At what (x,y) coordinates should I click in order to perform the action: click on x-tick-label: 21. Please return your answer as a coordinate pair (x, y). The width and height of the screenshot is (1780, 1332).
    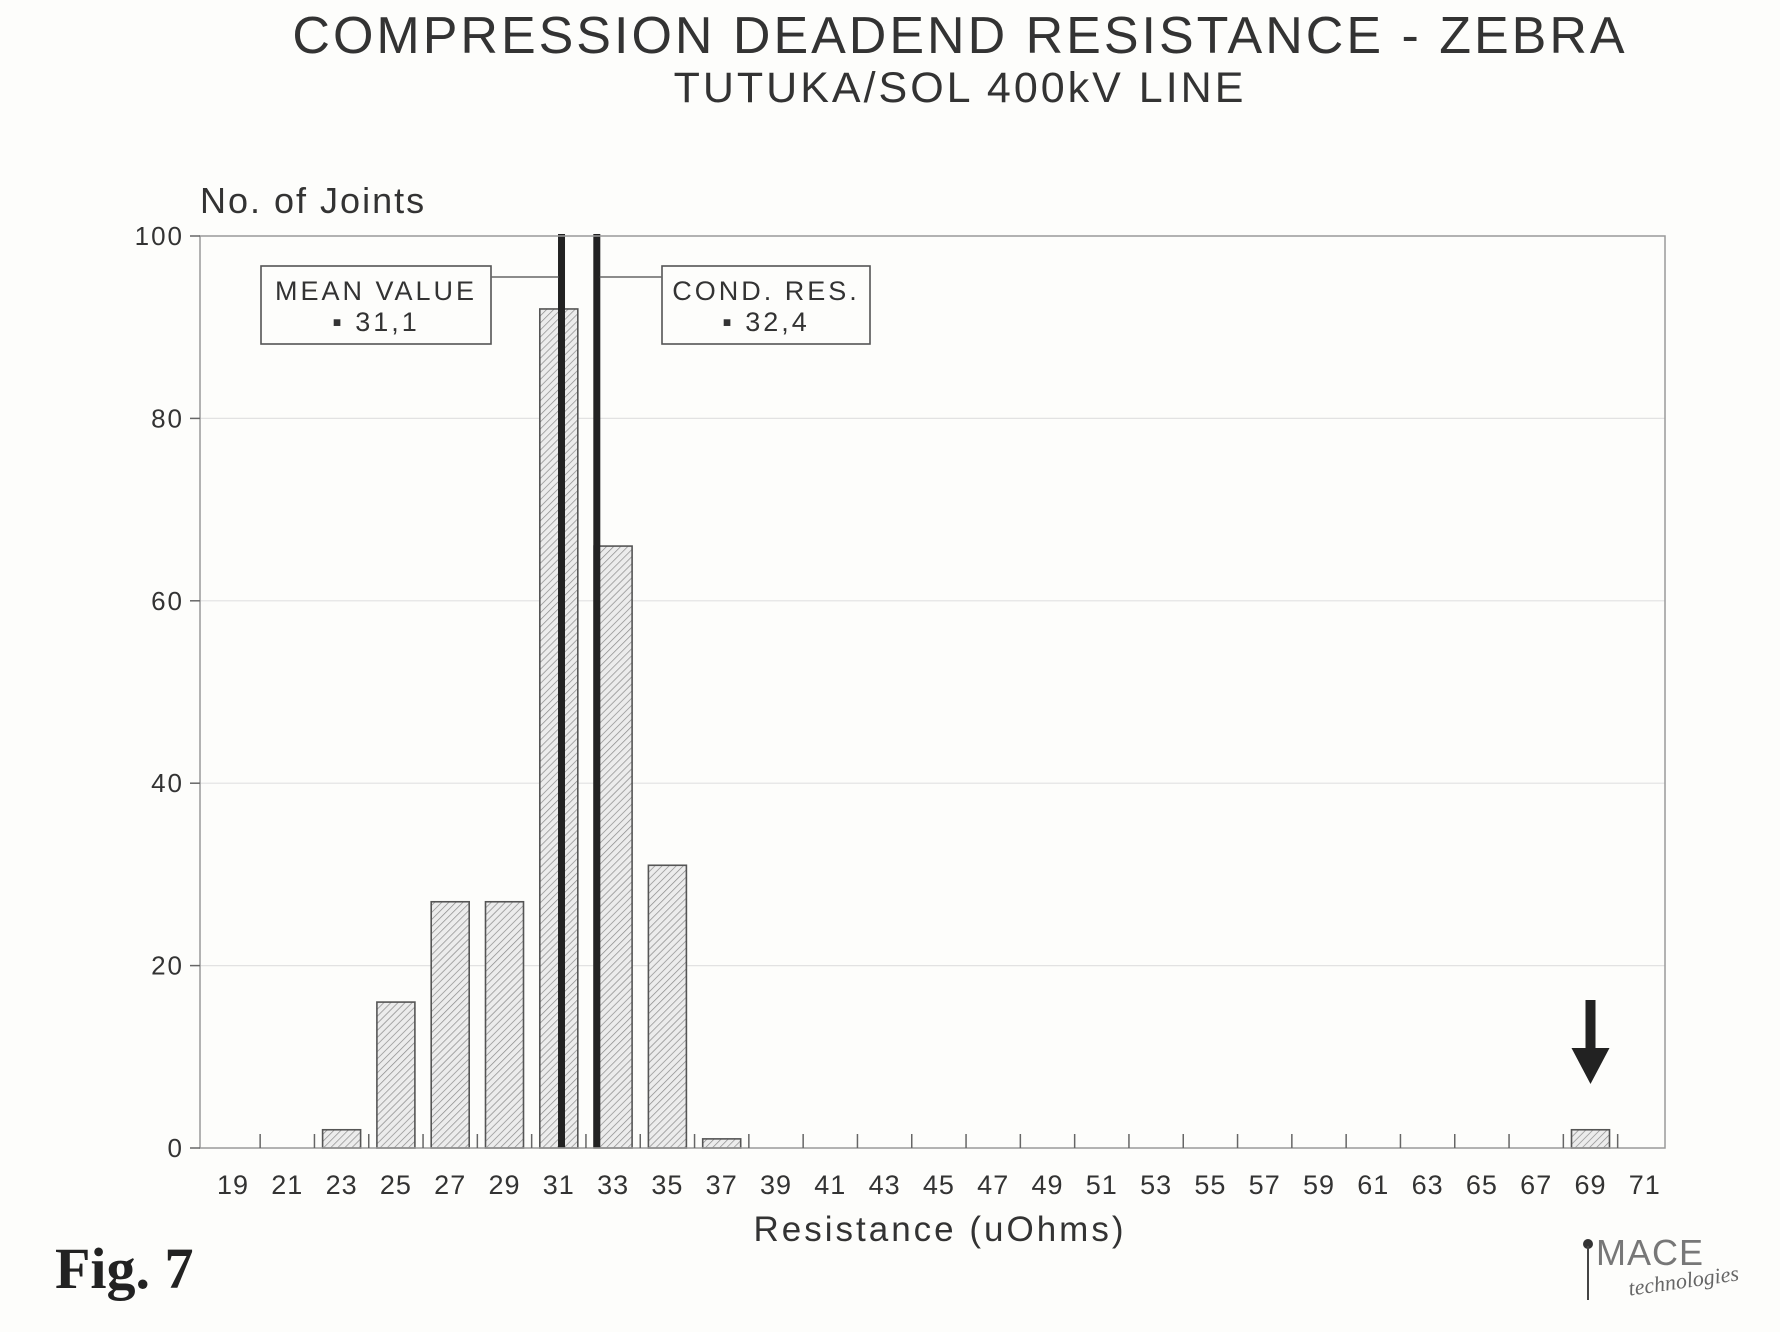
    Looking at the image, I should click on (287, 1185).